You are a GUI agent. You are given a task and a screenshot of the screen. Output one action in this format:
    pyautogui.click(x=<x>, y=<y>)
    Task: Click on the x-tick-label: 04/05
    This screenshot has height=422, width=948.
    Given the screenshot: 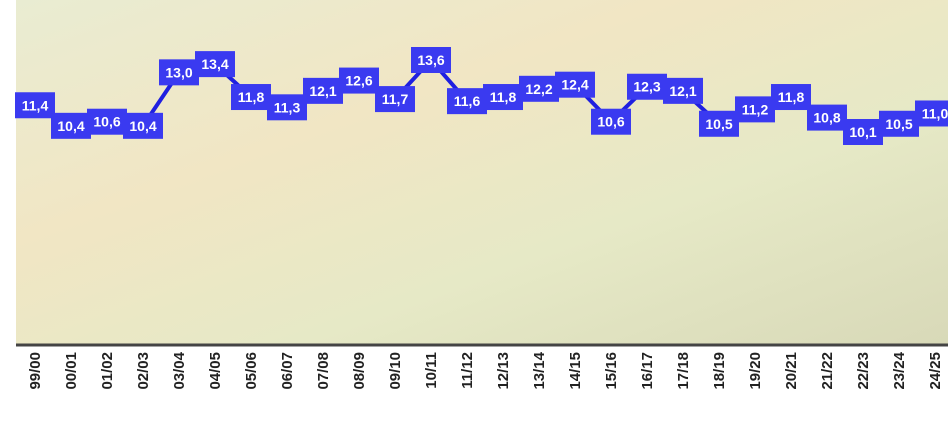 What is the action you would take?
    pyautogui.click(x=215, y=371)
    